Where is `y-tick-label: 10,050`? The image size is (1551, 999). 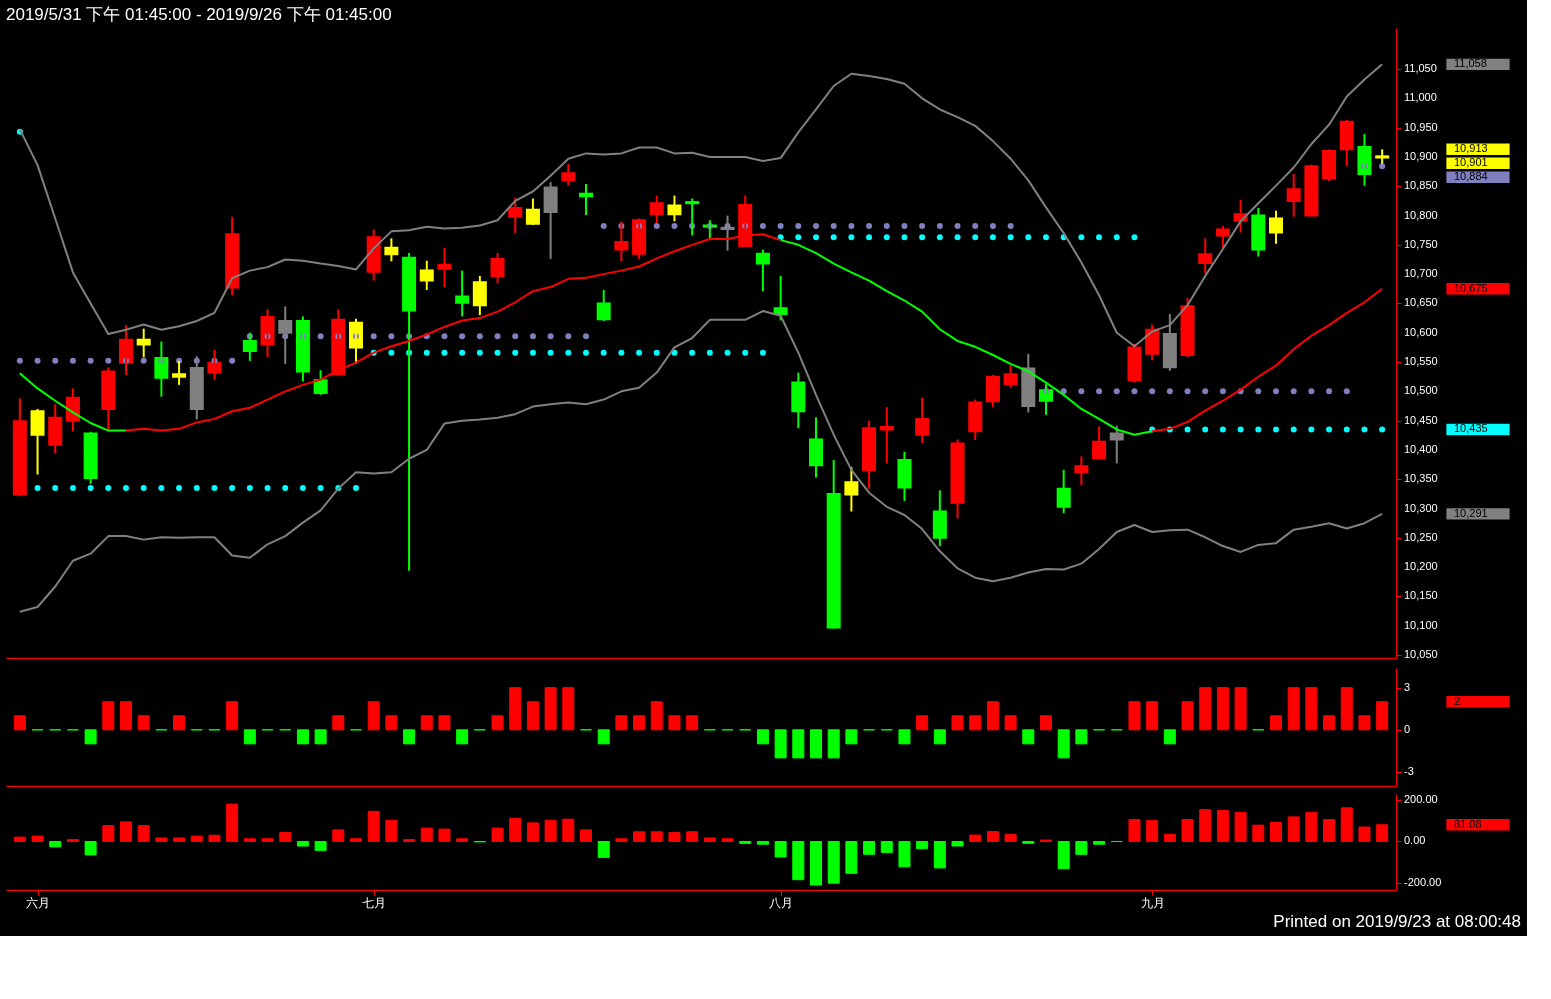 y-tick-label: 10,050 is located at coordinates (1421, 654).